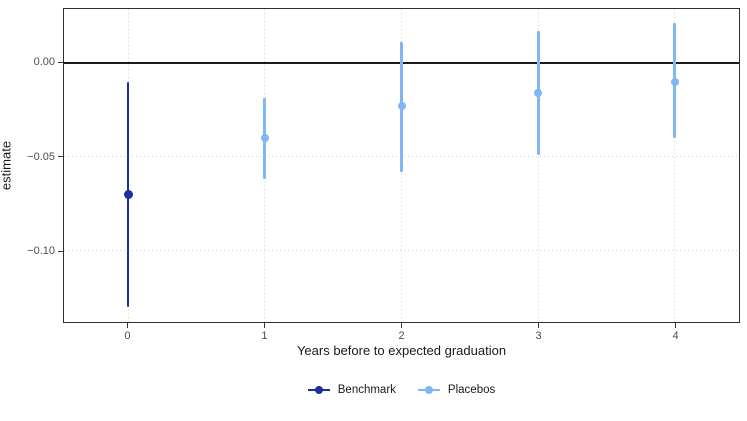 The height and width of the screenshot is (421, 747). I want to click on x-tick-label: 4, so click(675, 336).